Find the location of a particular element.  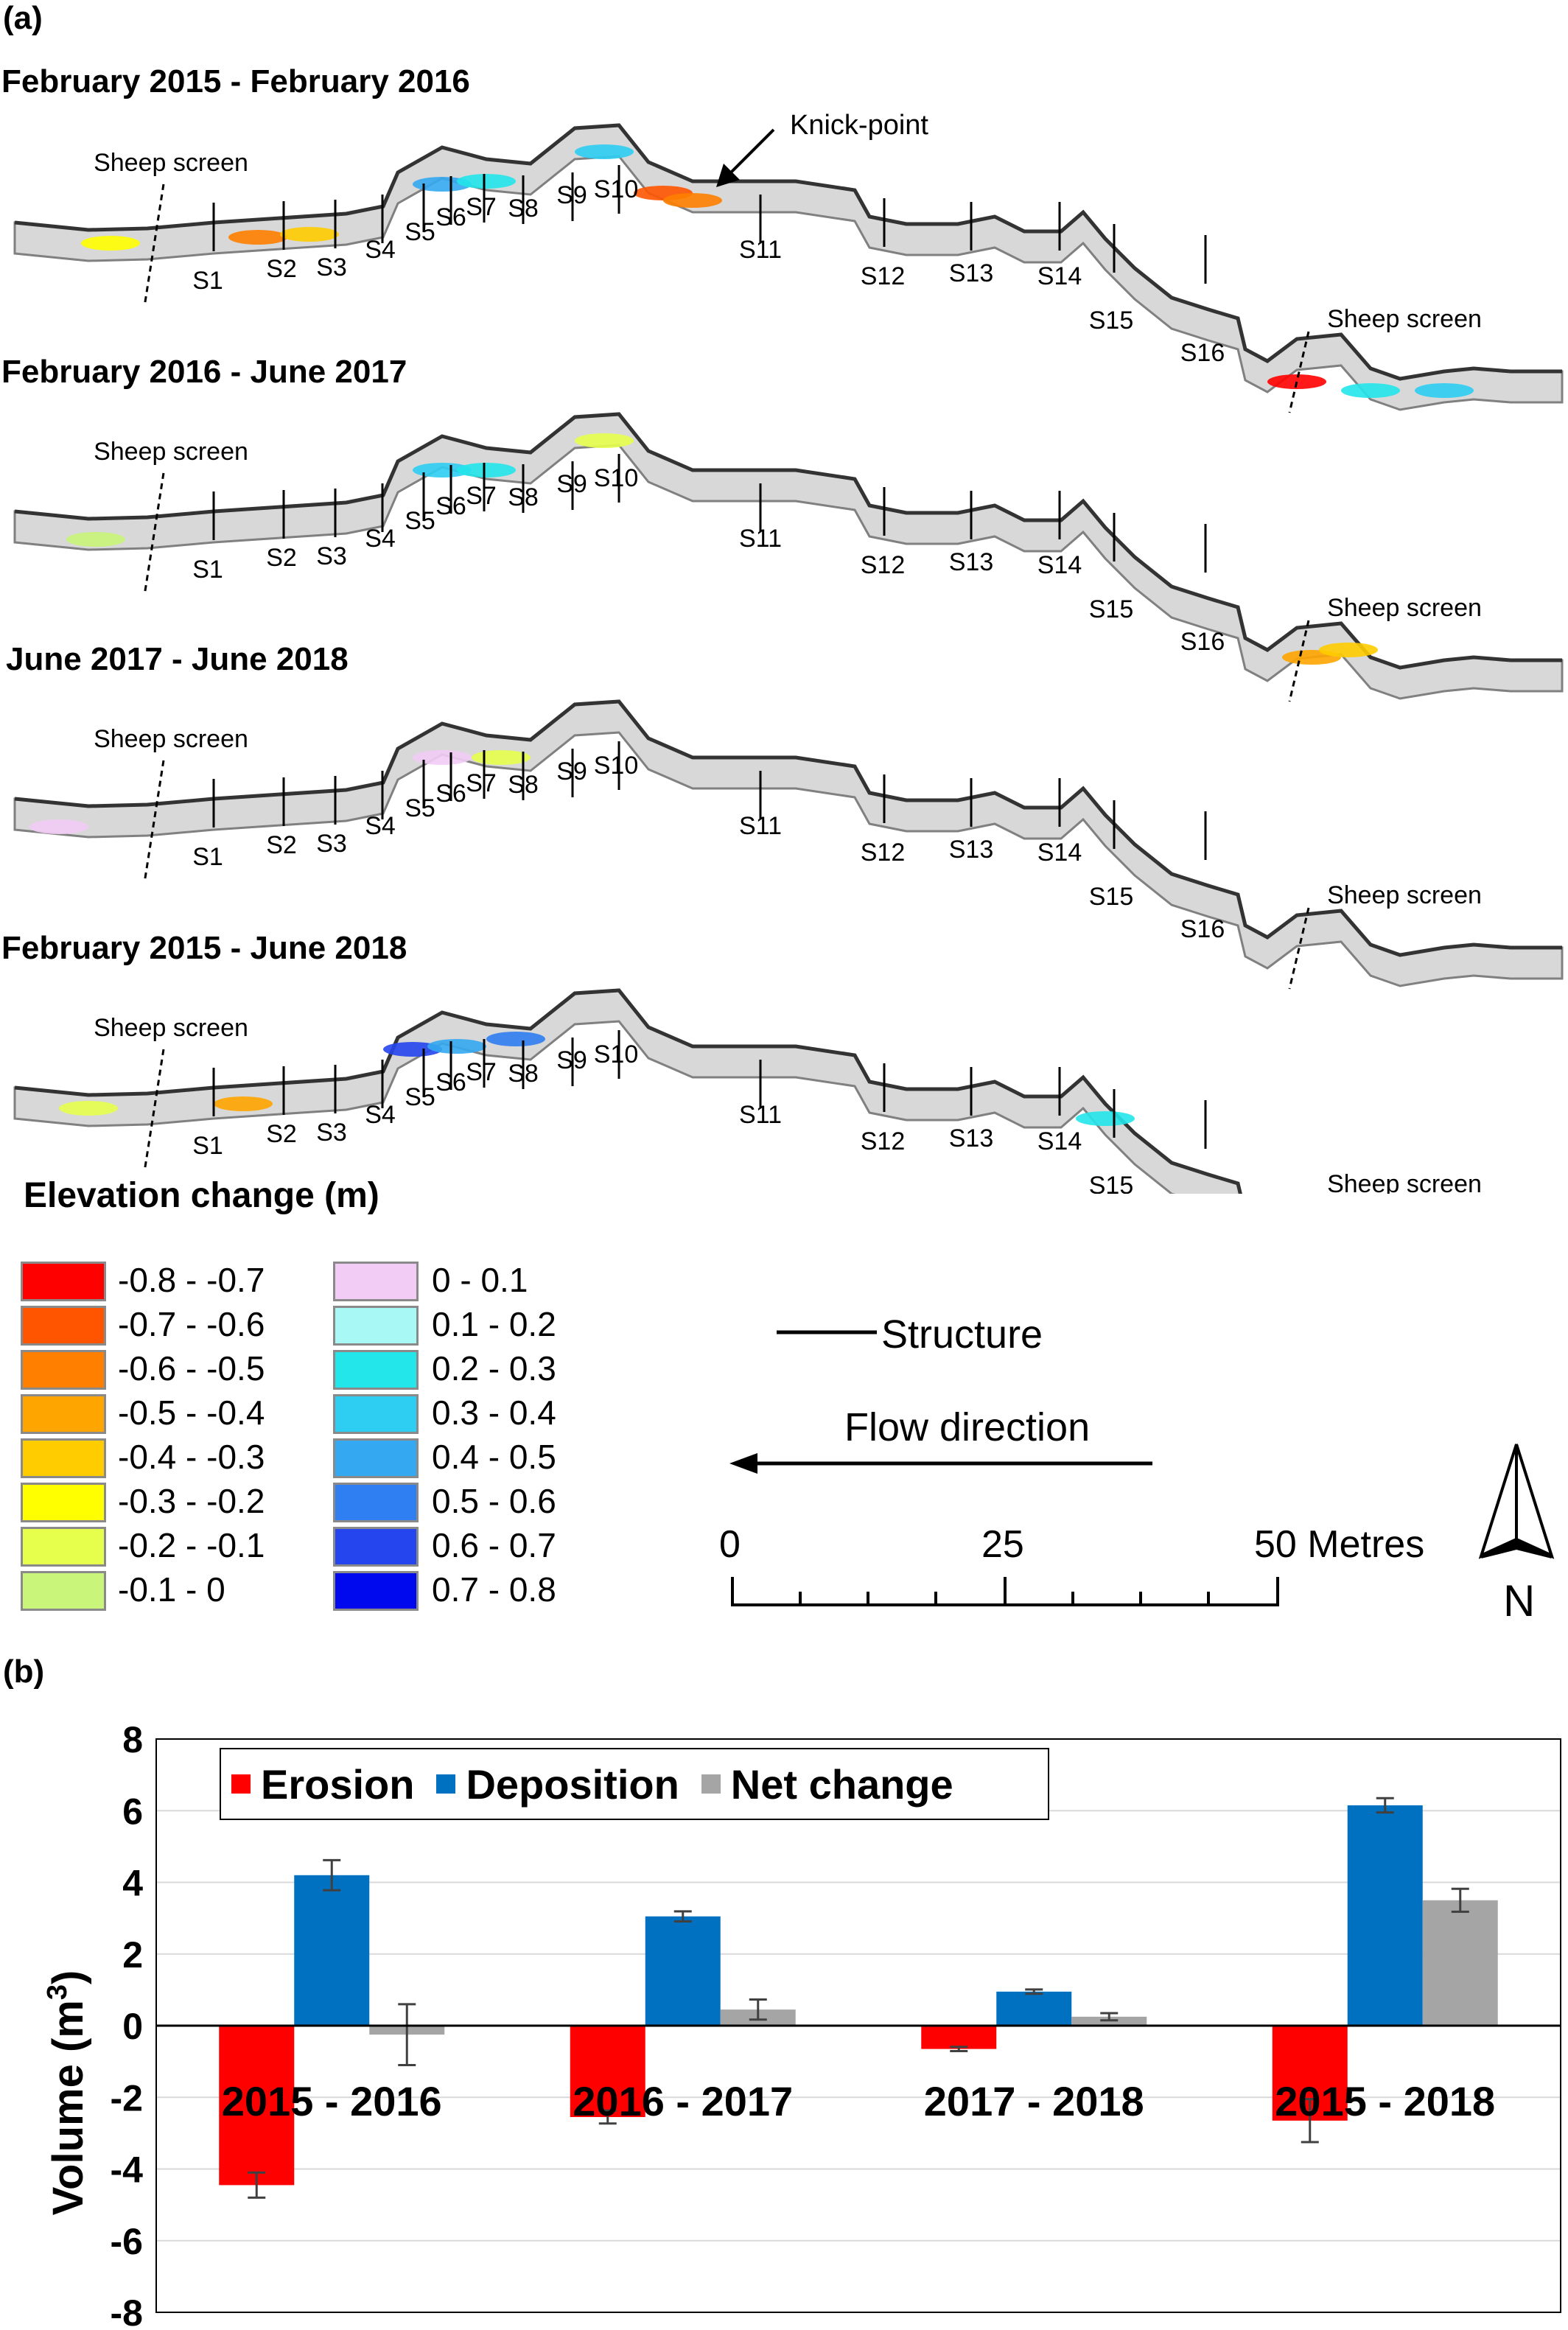

structure-label: S5 is located at coordinates (420, 521).